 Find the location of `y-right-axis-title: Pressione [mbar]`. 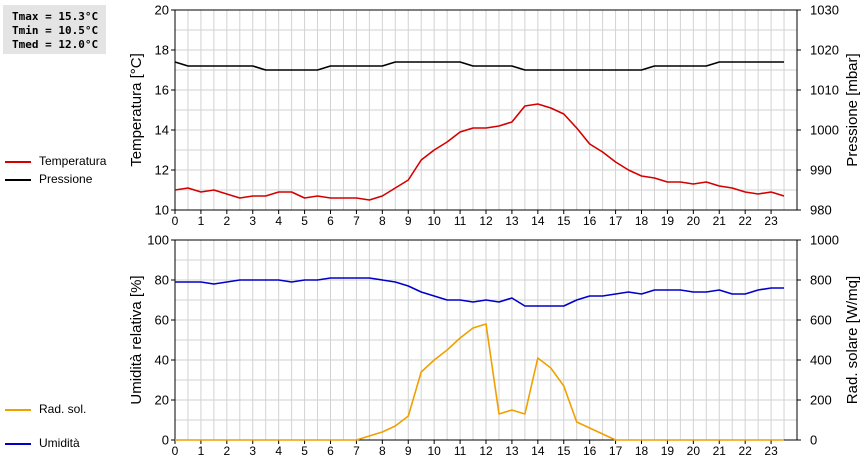

y-right-axis-title: Pressione [mbar] is located at coordinates (852, 109).